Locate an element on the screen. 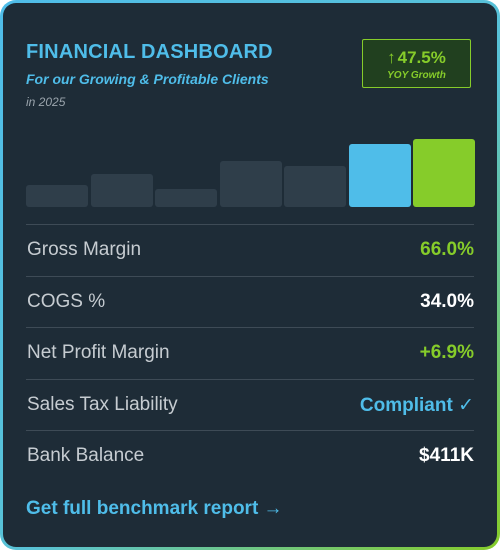 The image size is (500, 550). metric-row-bank-balance: Bank Balance $411K is located at coordinates (250, 456).